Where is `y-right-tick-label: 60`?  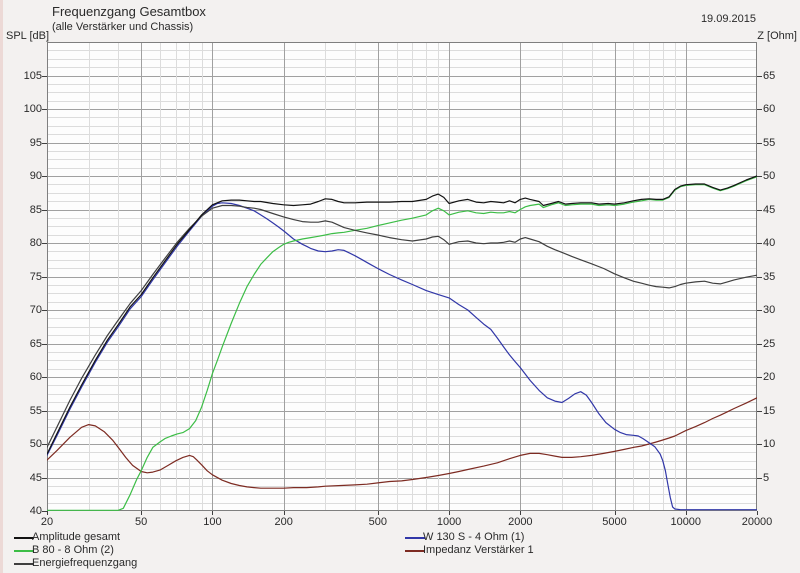
y-right-tick-label: 60 is located at coordinates (769, 109).